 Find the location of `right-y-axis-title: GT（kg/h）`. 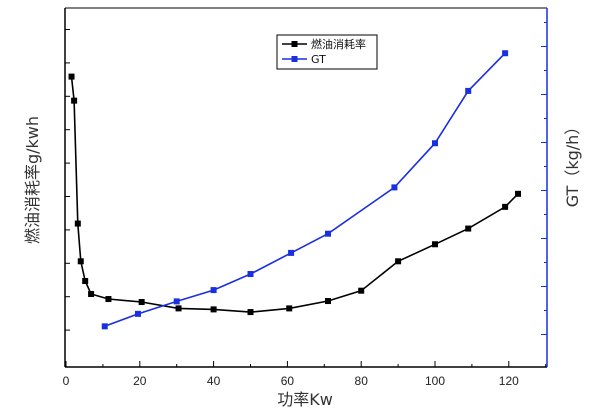

right-y-axis-title: GT（kg/h） is located at coordinates (572, 163).